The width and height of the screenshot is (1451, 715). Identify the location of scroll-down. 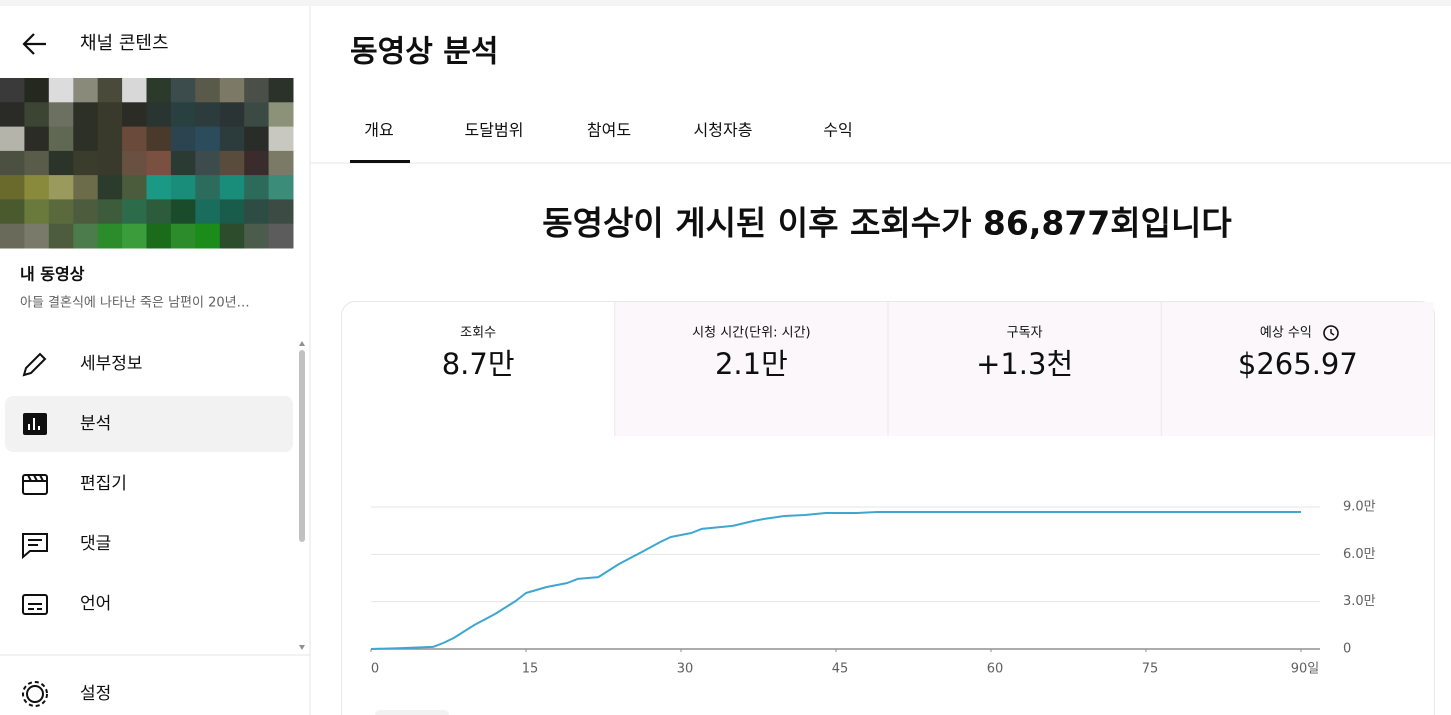
(302, 647).